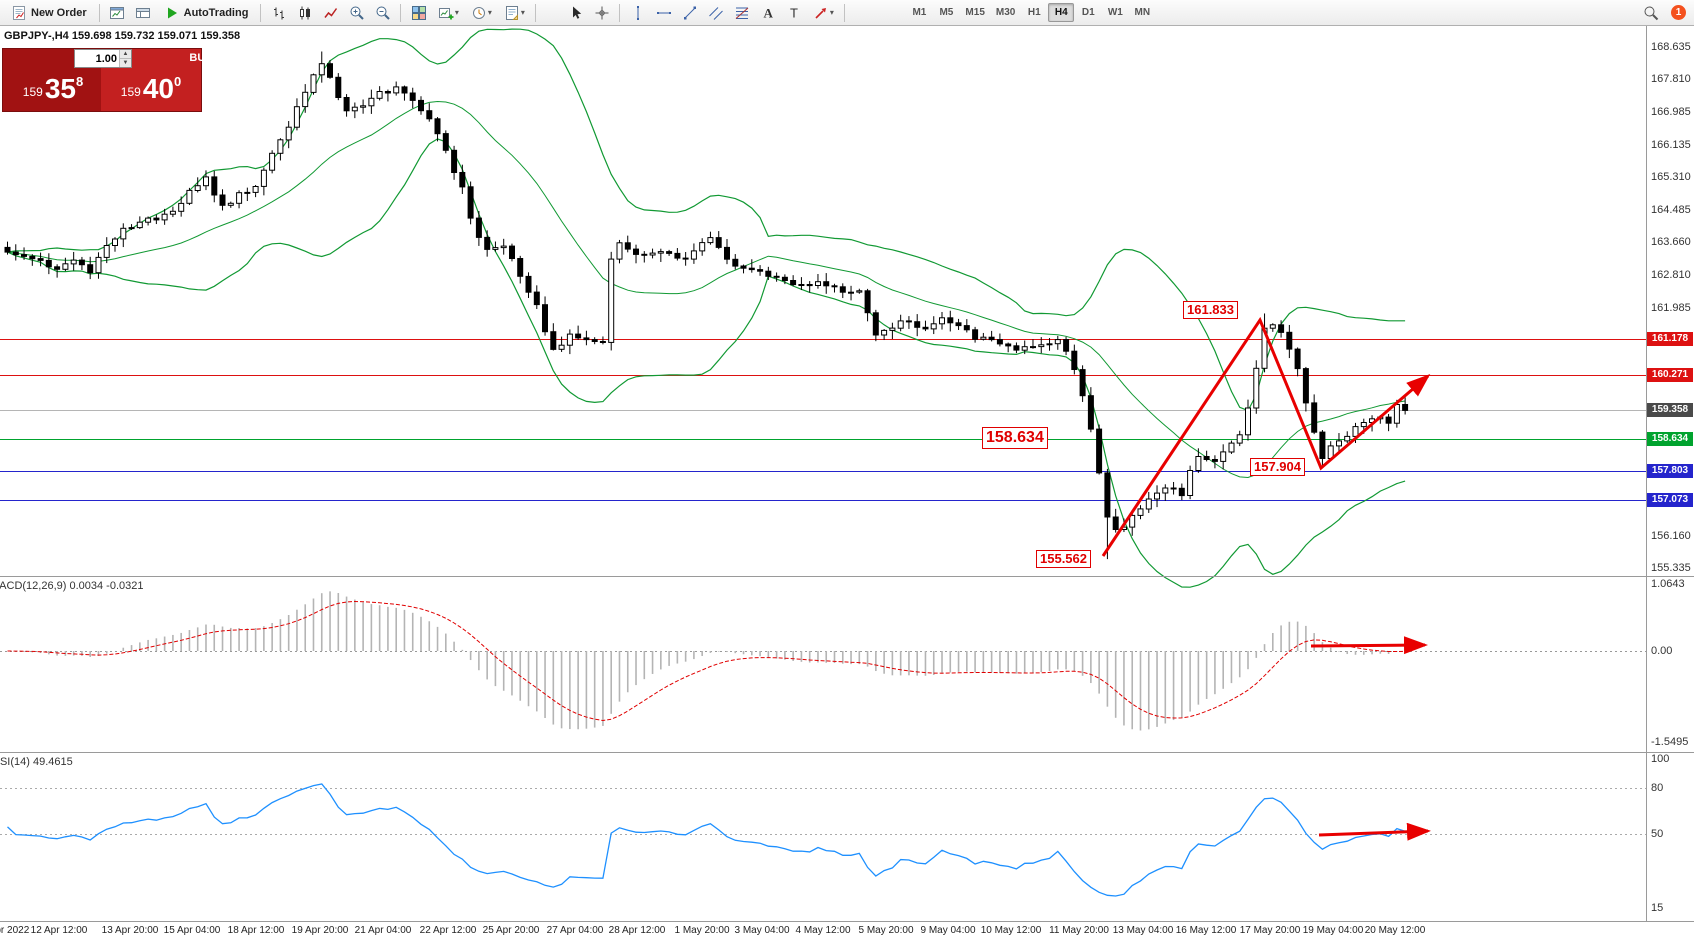 The image size is (1694, 940). Describe the element at coordinates (72, 586) in the screenshot. I see `macd-indicator-label: MACD(12,26,9) 0.0034 -0.0321` at that location.